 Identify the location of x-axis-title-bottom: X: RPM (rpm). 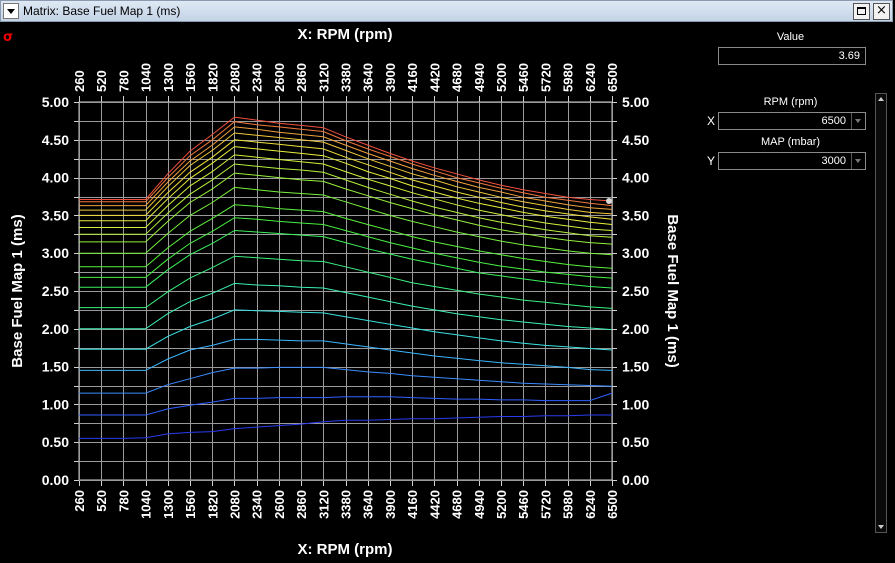
(345, 549).